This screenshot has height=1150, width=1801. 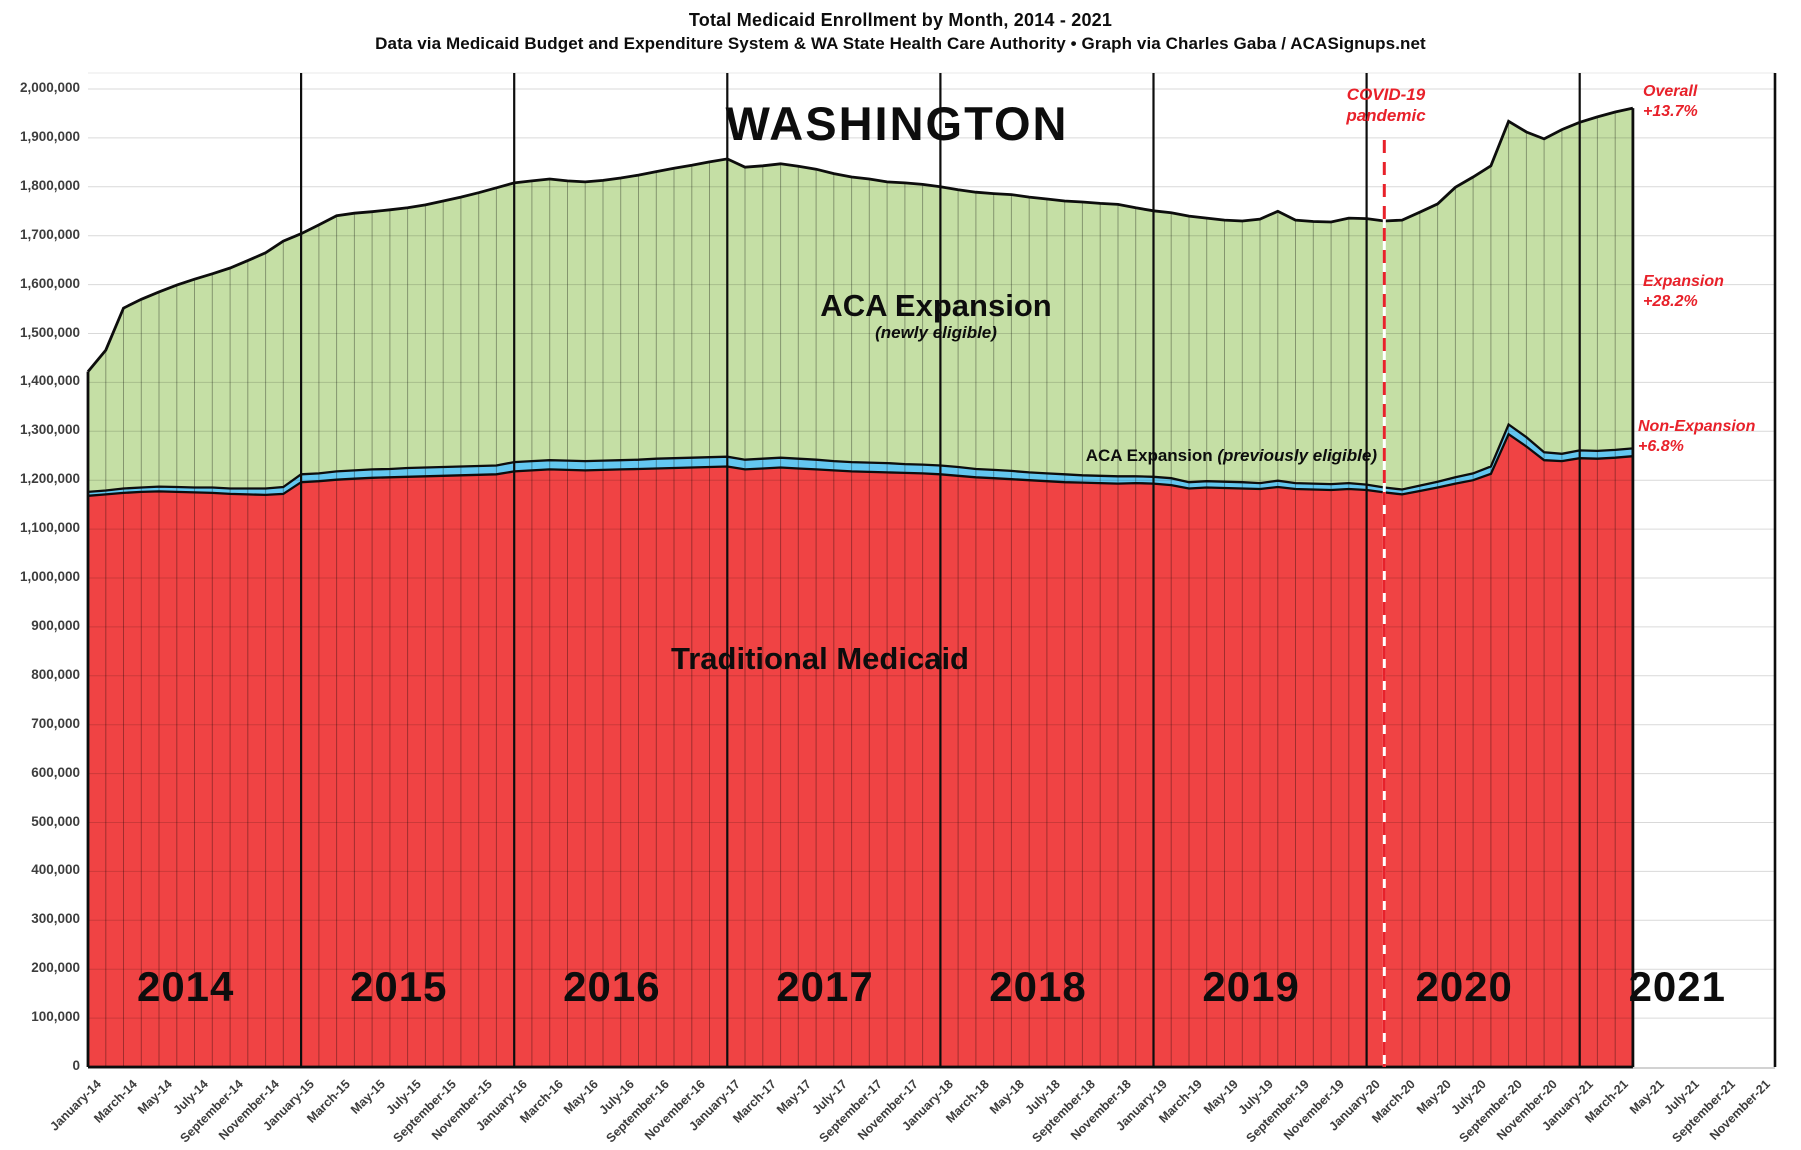 What do you see at coordinates (1696, 437) in the screenshot?
I see `non-expansion-change-annotation: Non-Expansion +6.8%` at bounding box center [1696, 437].